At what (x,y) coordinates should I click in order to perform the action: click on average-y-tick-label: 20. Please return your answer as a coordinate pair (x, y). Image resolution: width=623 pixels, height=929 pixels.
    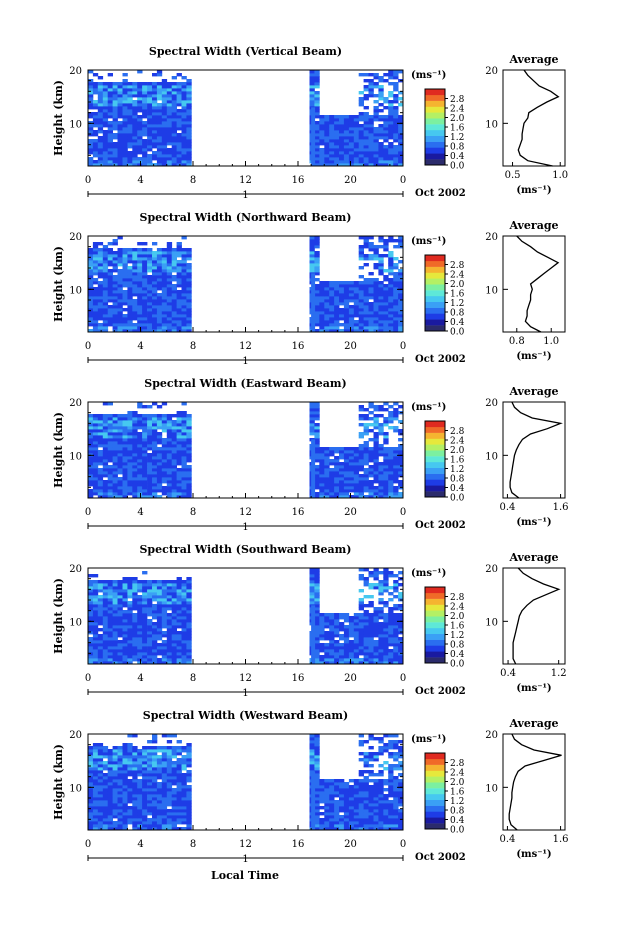
    Looking at the image, I should click on (491, 71).